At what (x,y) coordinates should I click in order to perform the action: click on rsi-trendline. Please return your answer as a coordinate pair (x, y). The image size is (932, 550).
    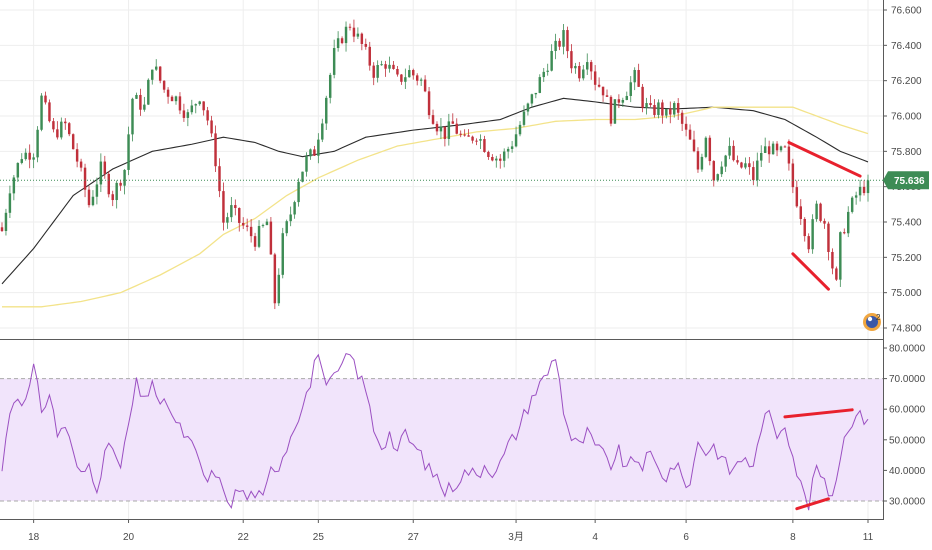
    Looking at the image, I should click on (818, 413).